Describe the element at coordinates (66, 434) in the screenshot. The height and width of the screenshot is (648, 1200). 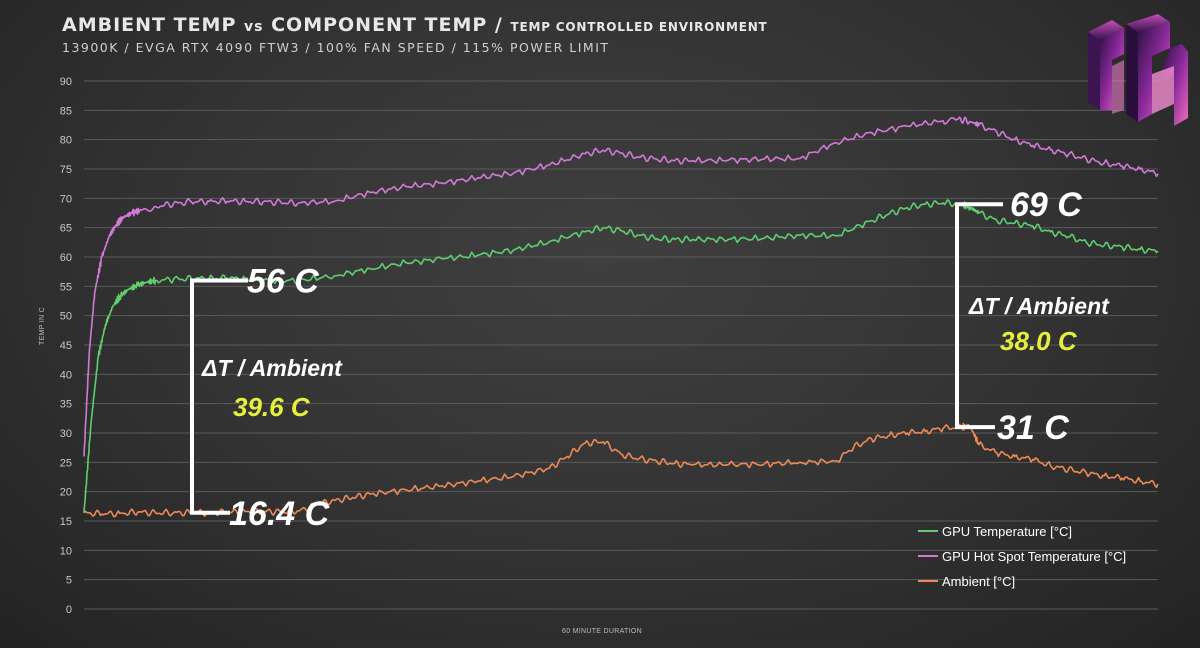
I see `y-tick-label: 30` at that location.